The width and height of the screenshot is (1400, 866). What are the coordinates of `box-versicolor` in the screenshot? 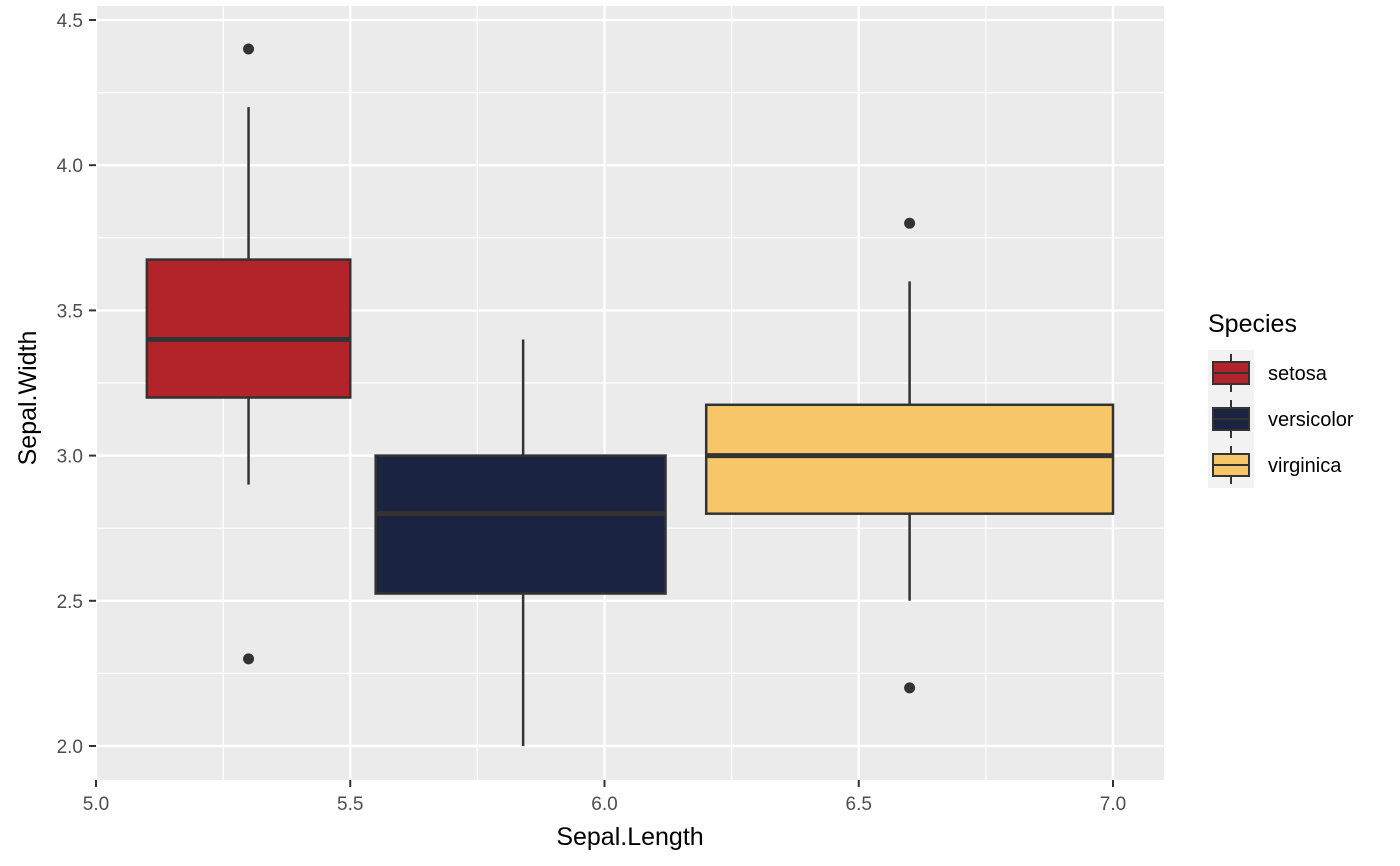 It's located at (520, 542).